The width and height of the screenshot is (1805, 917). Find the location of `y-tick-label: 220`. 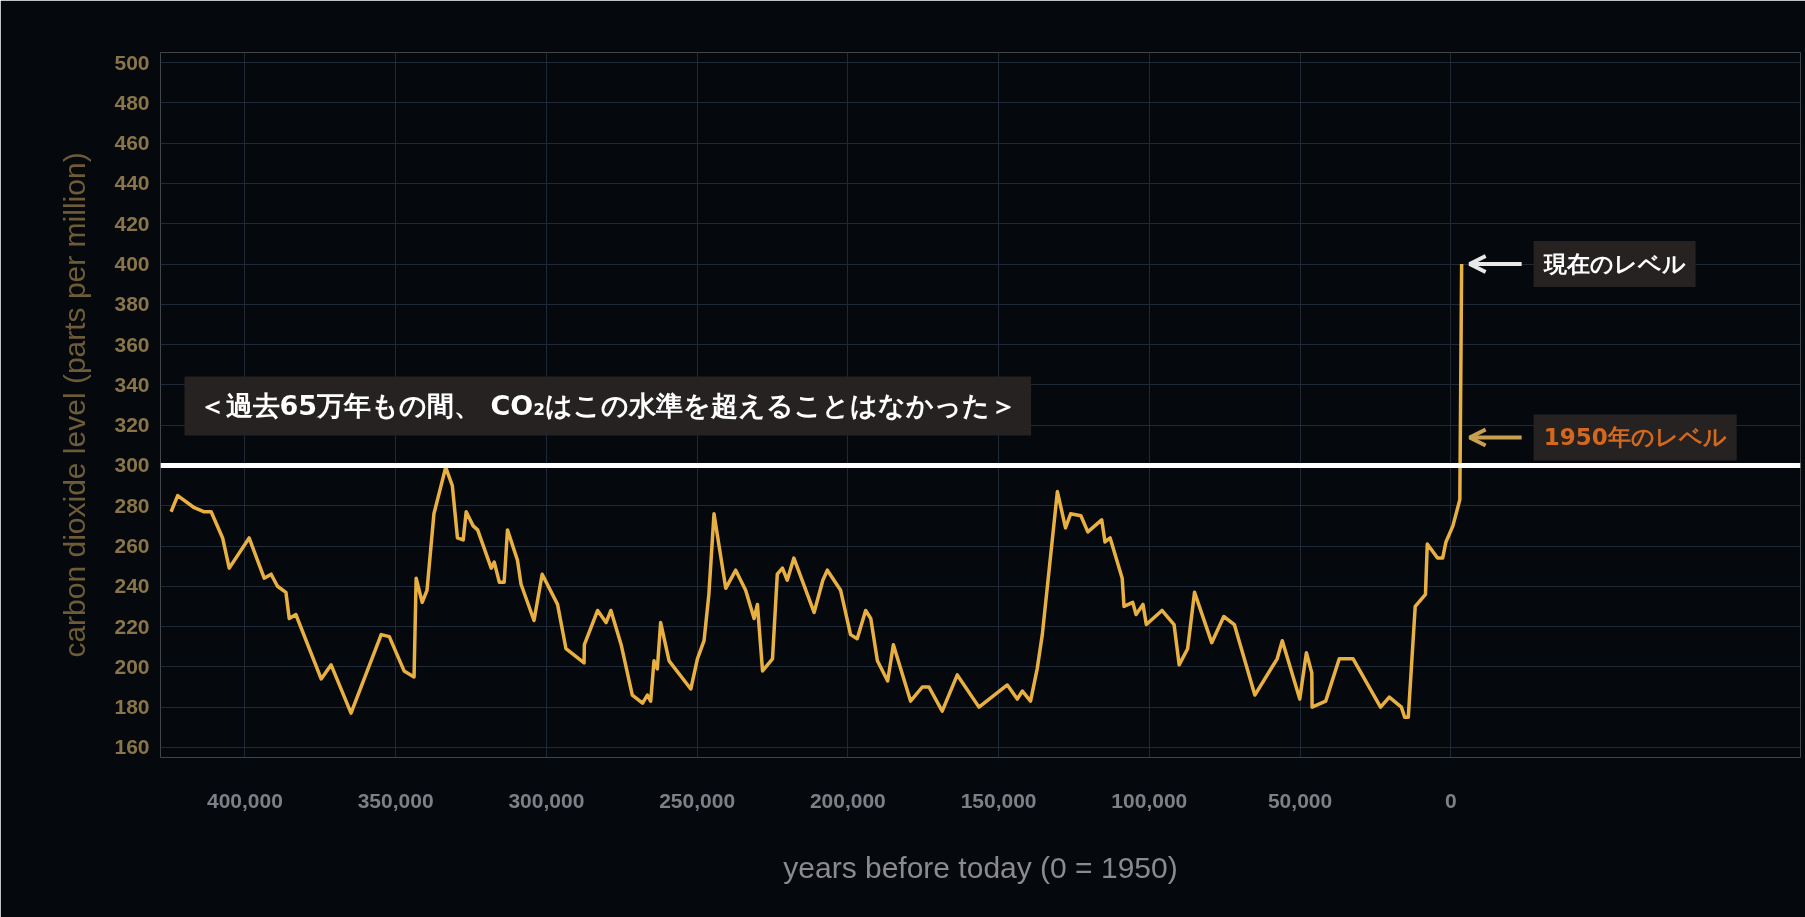

y-tick-label: 220 is located at coordinates (132, 626).